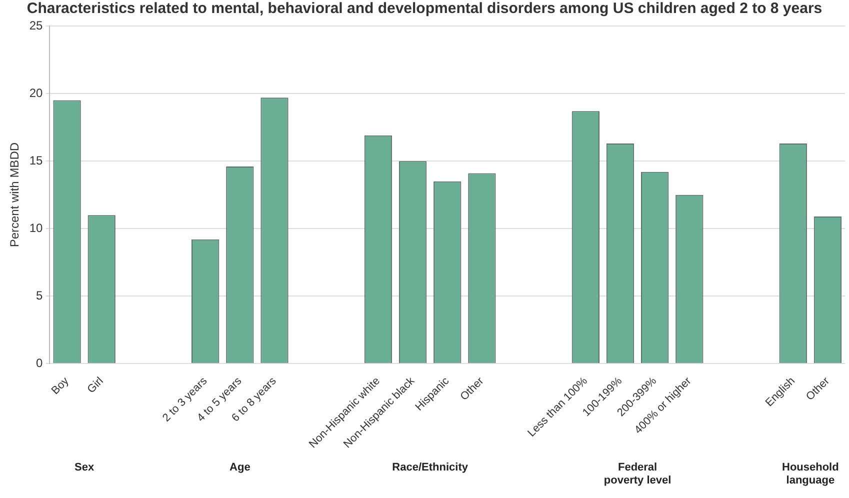  Describe the element at coordinates (36, 160) in the screenshot. I see `y-tick-label: 15` at that location.